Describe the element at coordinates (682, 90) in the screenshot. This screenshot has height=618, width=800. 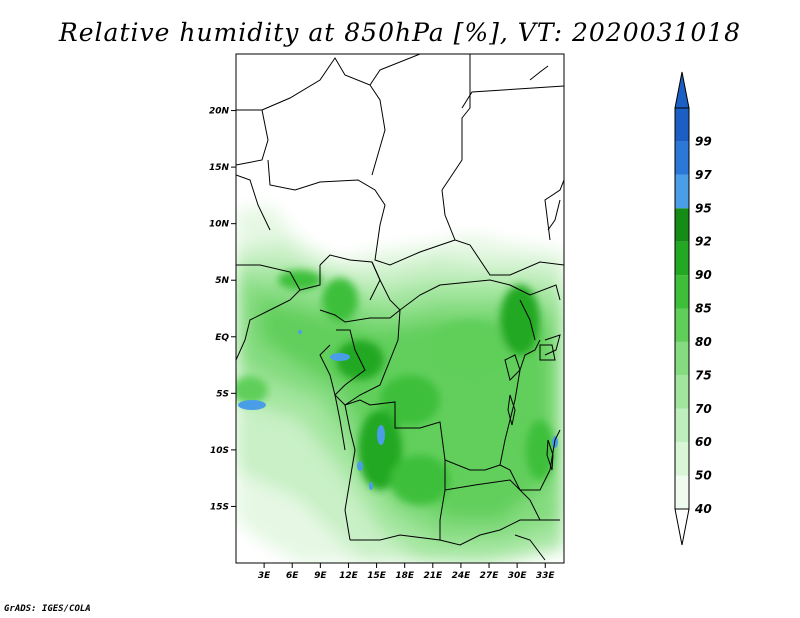
I see `colorbar-over-arrow` at that location.